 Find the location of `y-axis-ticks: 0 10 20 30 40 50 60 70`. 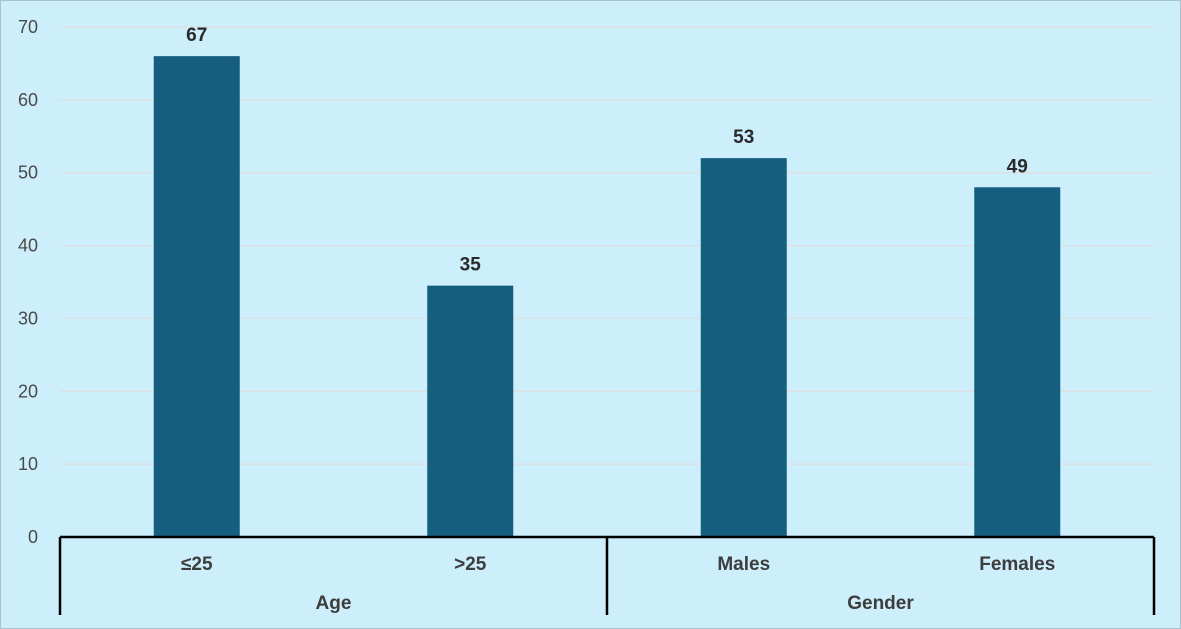

y-axis-ticks: 0 10 20 30 40 50 60 70 is located at coordinates (28, 282).